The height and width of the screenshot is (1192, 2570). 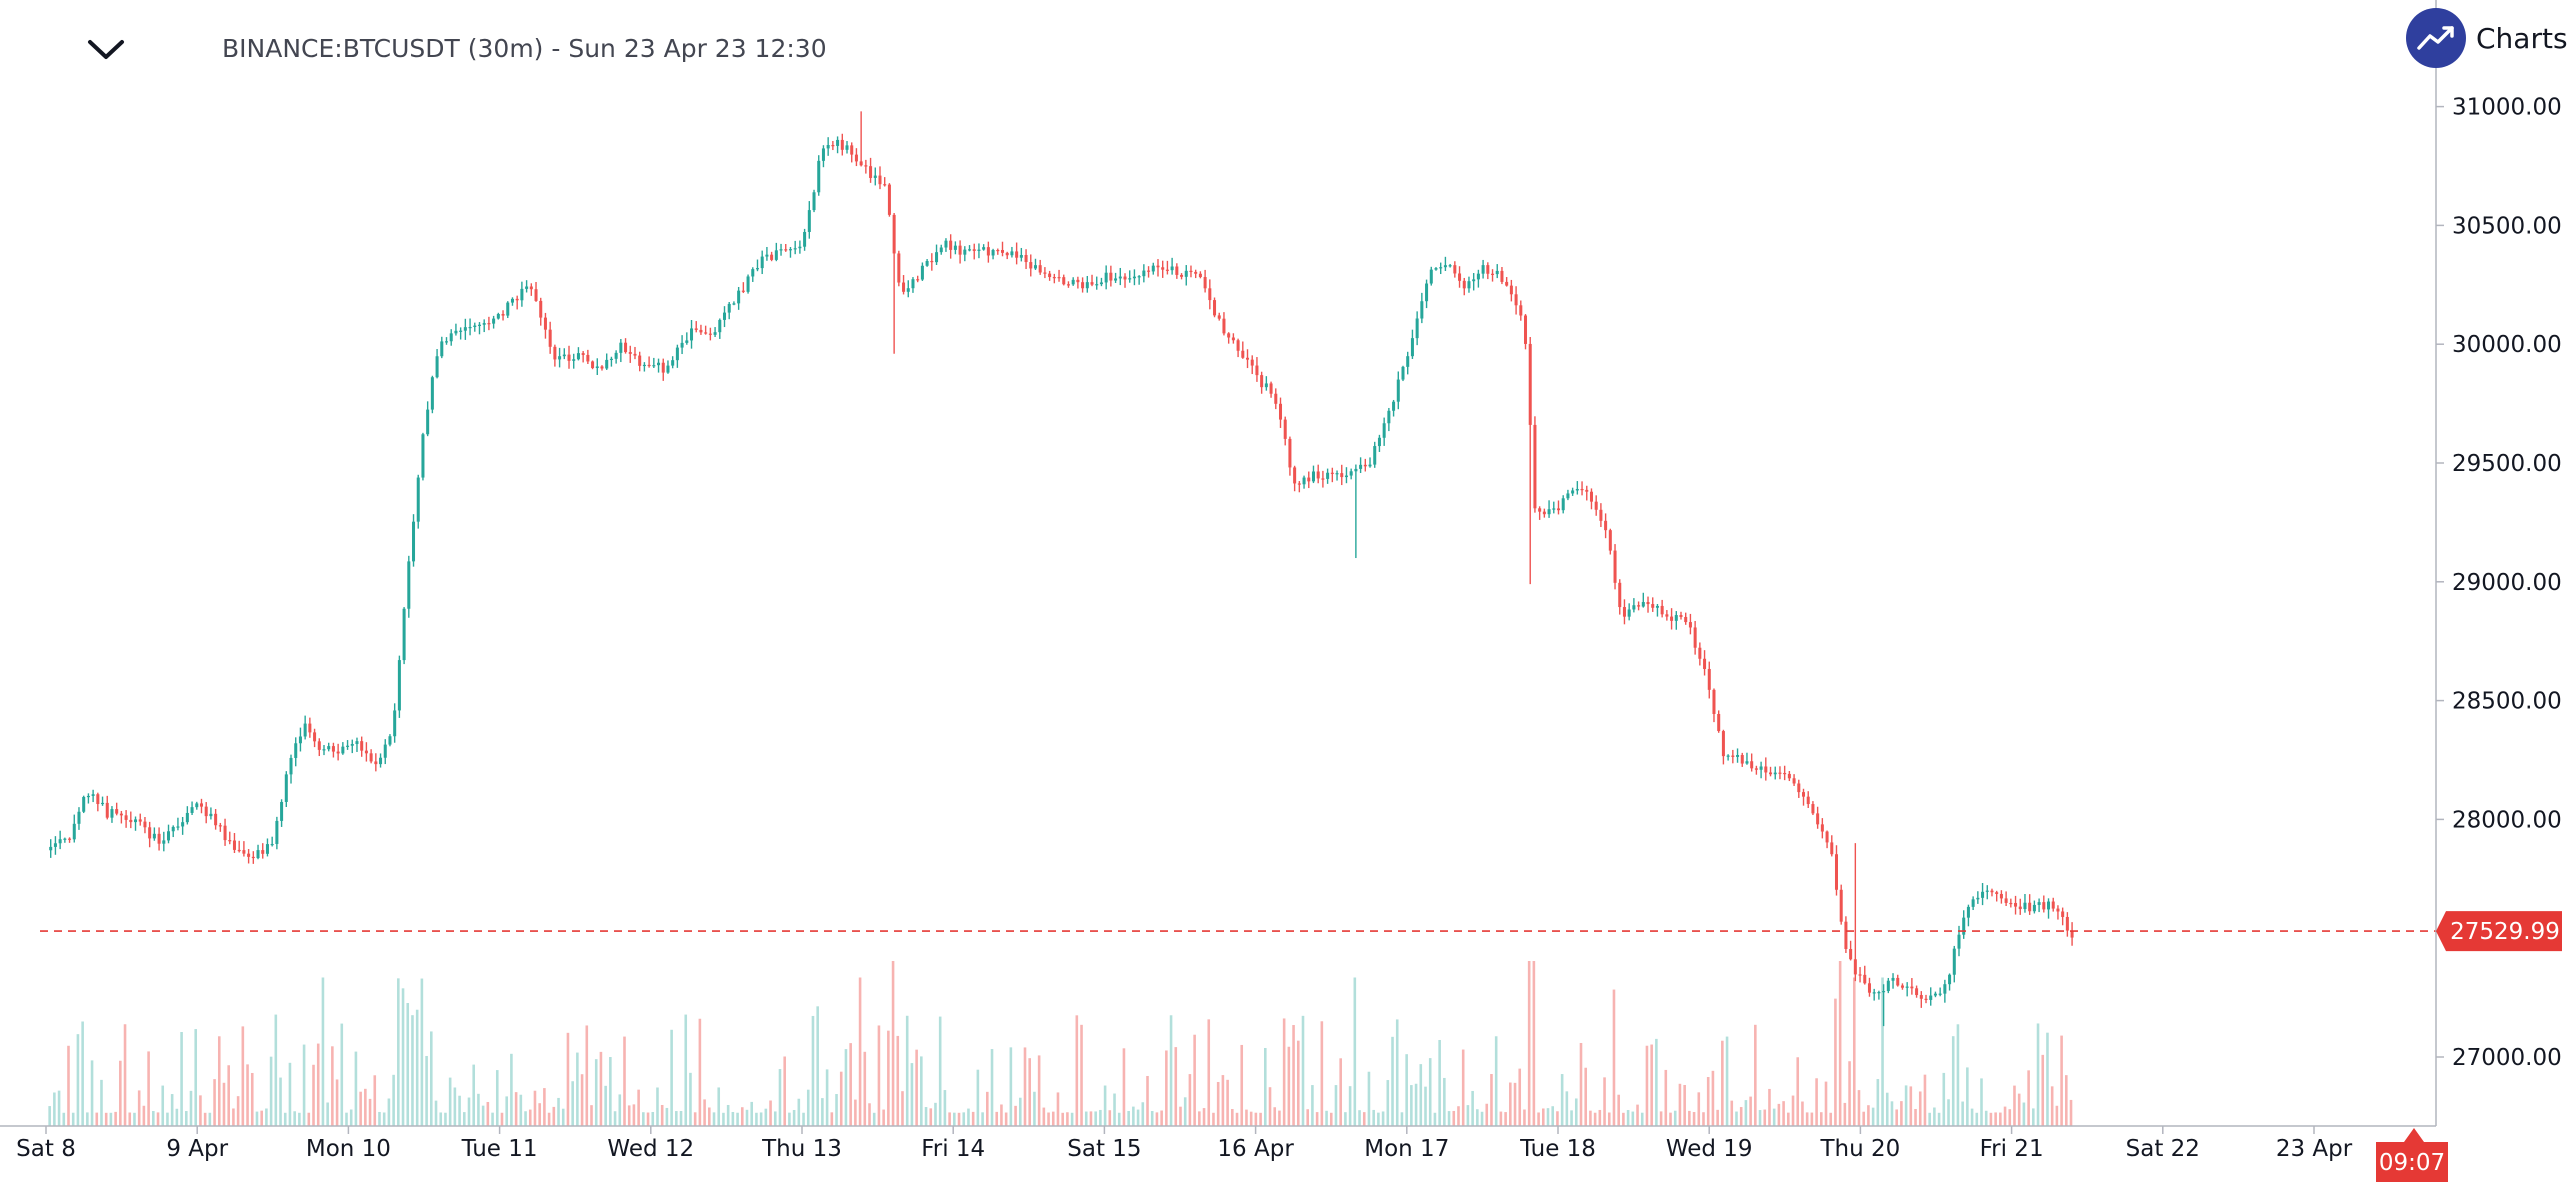 I want to click on collapse-button, so click(x=106, y=50).